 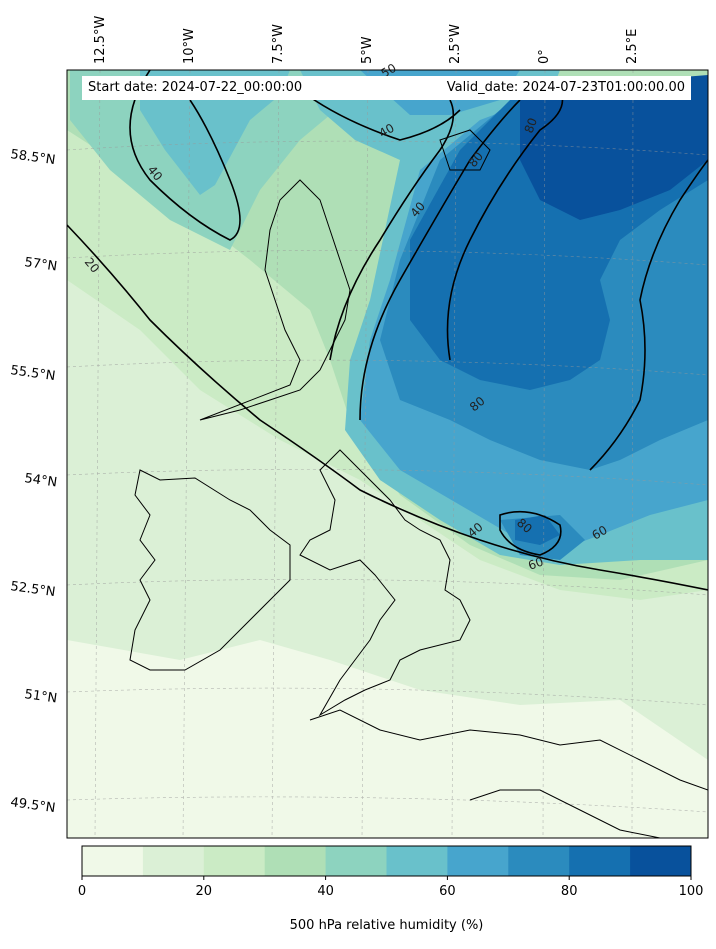 What do you see at coordinates (391, 887) in the screenshot?
I see `colorbar-ticks: 0 20 40 60 80 100` at bounding box center [391, 887].